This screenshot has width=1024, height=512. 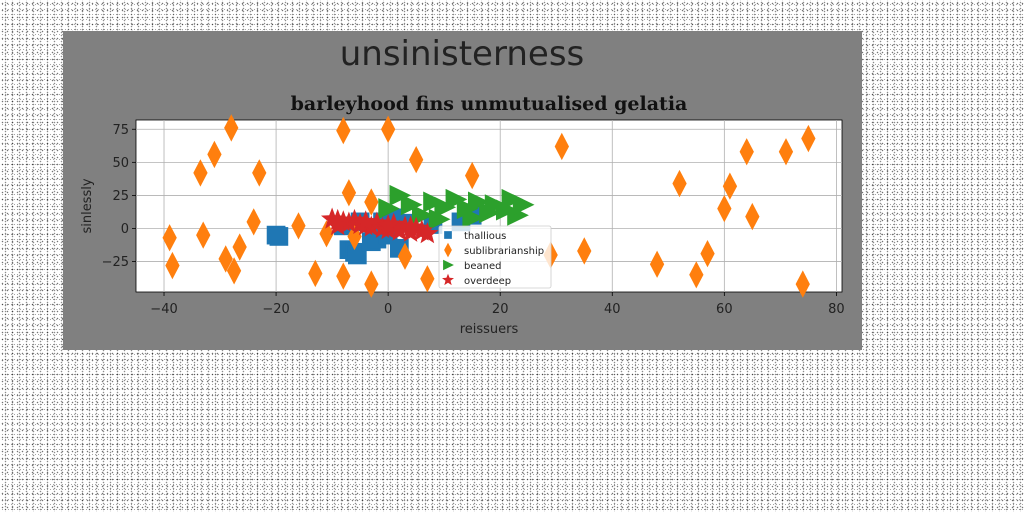 I want to click on y-tick-label: 0, so click(x=125, y=229).